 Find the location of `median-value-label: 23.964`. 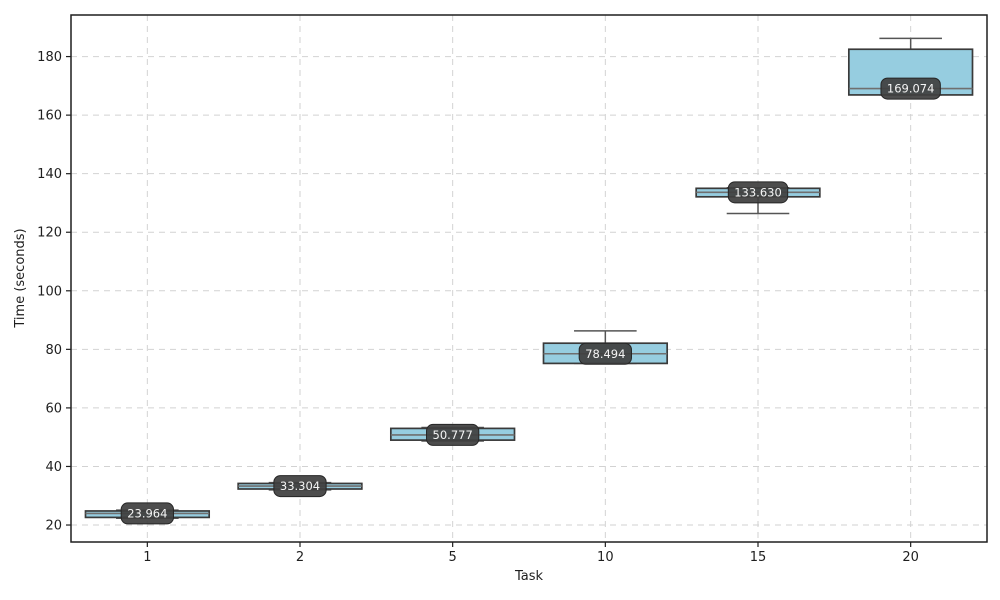

median-value-label: 23.964 is located at coordinates (147, 513).